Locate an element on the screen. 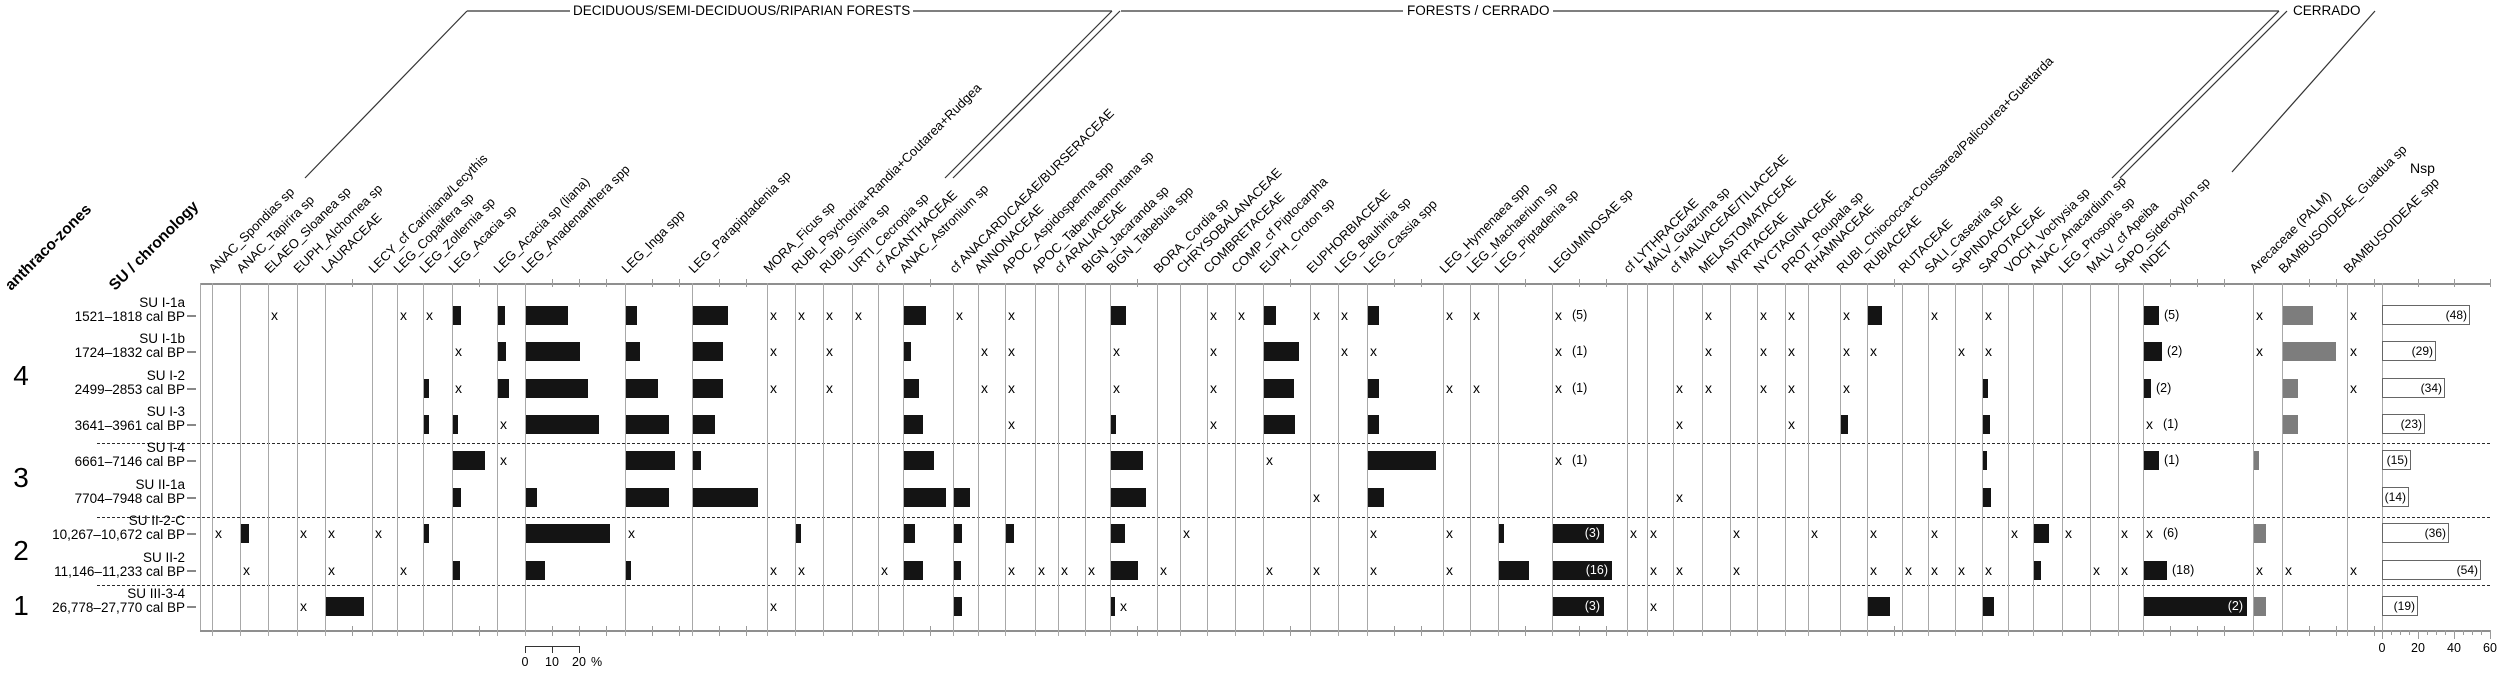 The width and height of the screenshot is (2500, 673). column-header-su-chronology: SU / chronology is located at coordinates (154, 245).